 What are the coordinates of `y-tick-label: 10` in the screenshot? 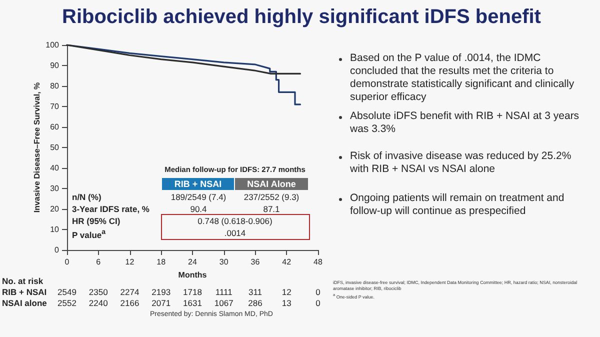 It's located at (55, 229).